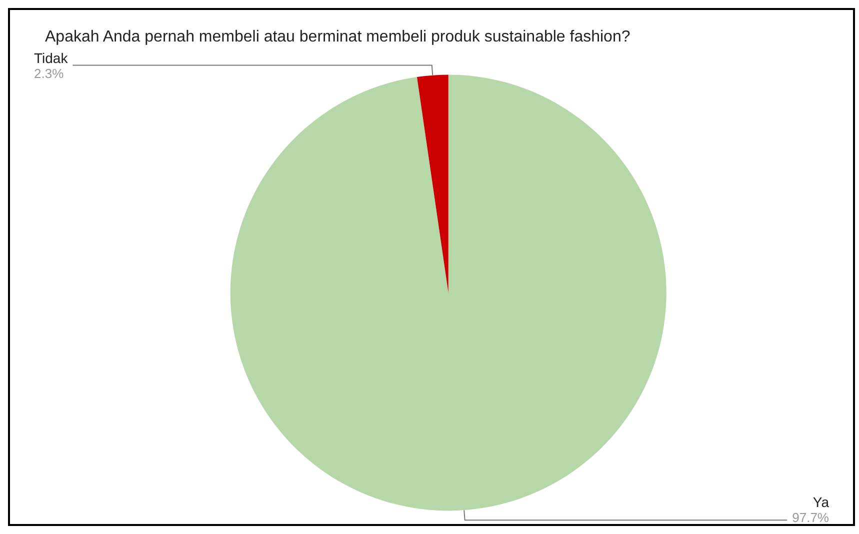 This screenshot has height=534, width=859. I want to click on data-label: 2.3%, so click(49, 73).